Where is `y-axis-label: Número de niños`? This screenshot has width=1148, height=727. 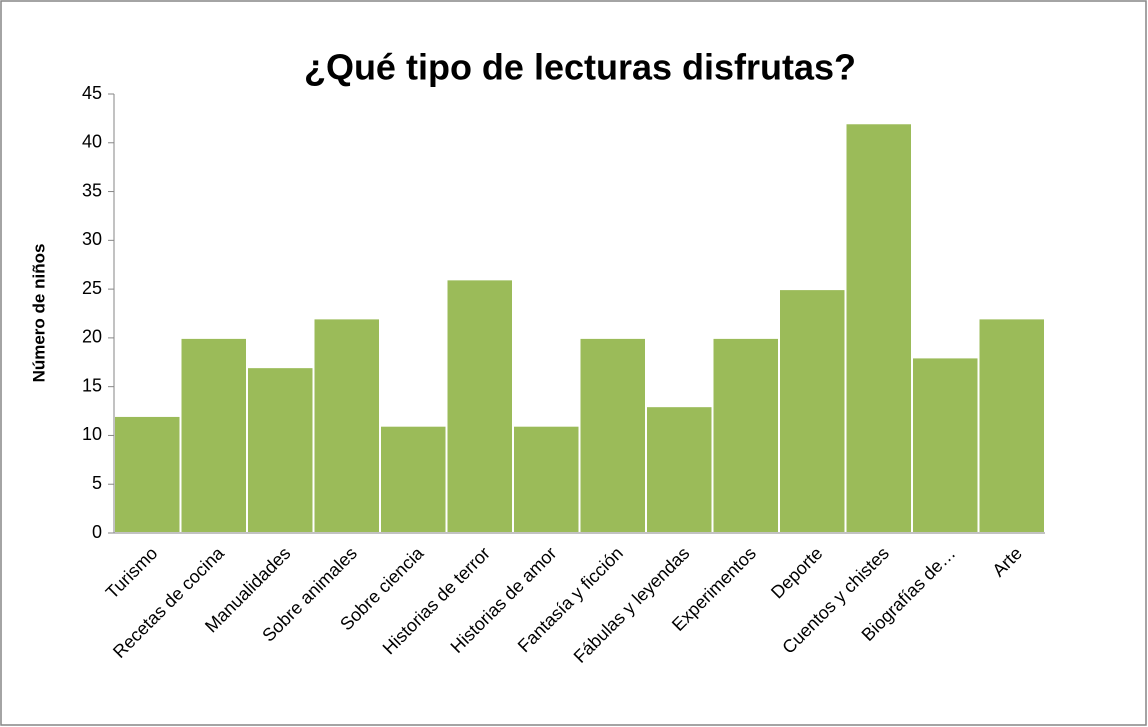 y-axis-label: Número de niños is located at coordinates (38, 313).